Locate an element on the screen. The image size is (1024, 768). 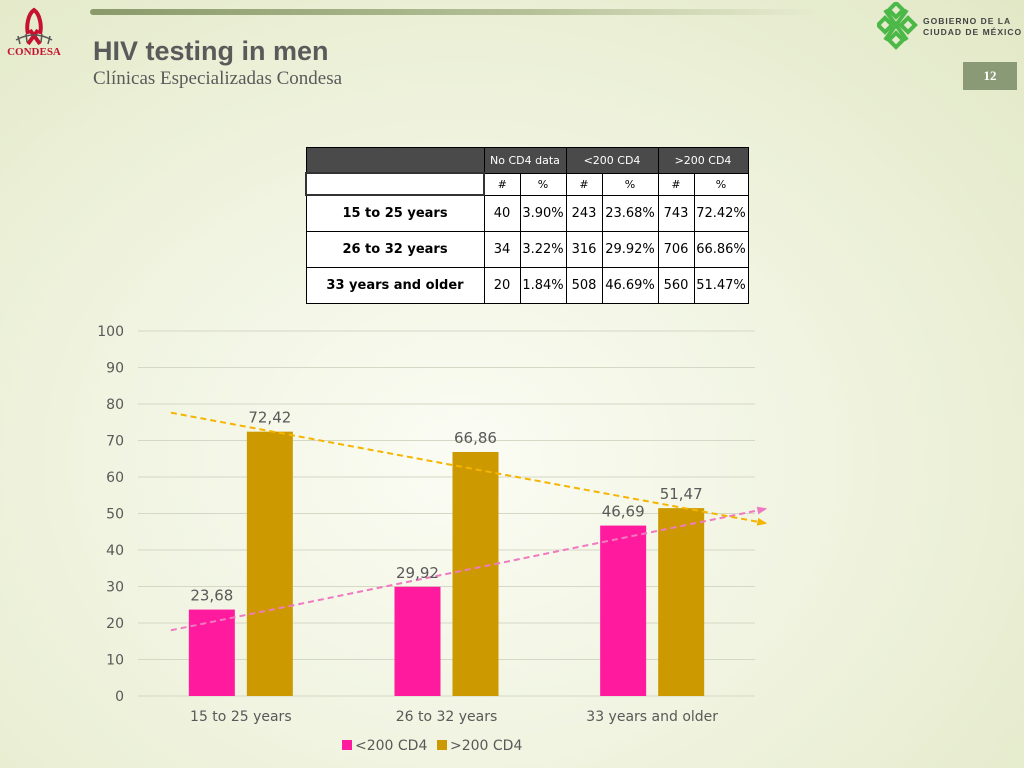
table-cell: 3.22% is located at coordinates (543, 249).